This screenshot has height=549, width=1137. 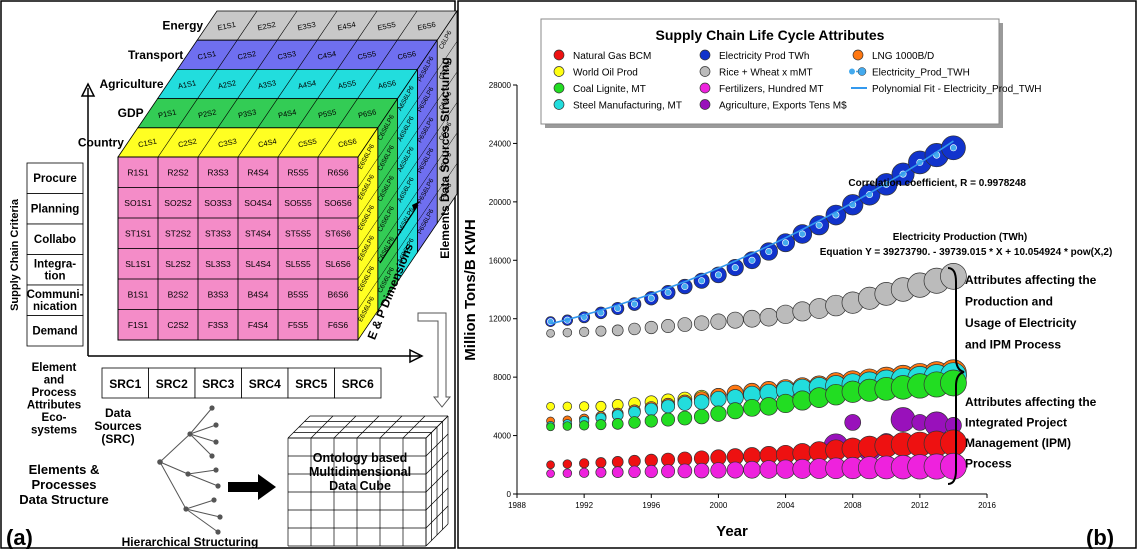 I want to click on layer-cell-label: A6S6, so click(x=387, y=84).